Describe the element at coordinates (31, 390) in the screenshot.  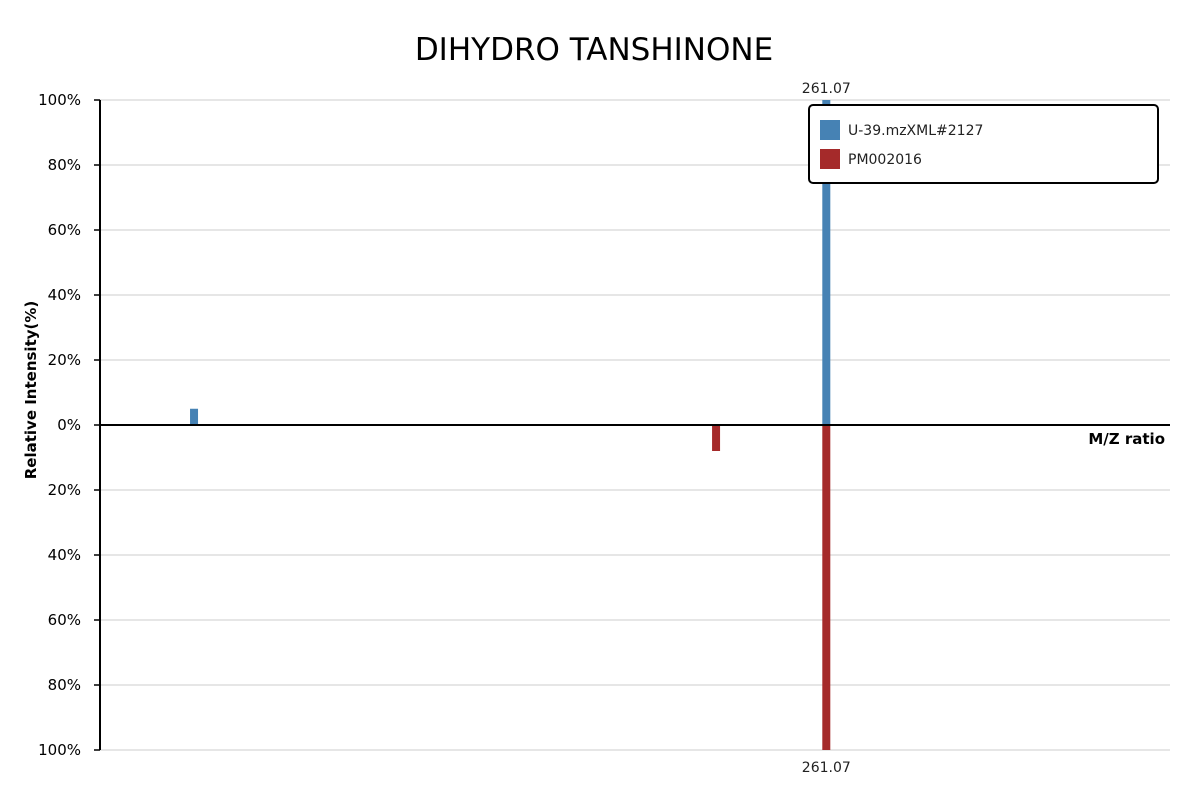
I see `y-axis-title: Relative Intensity(%)` at that location.